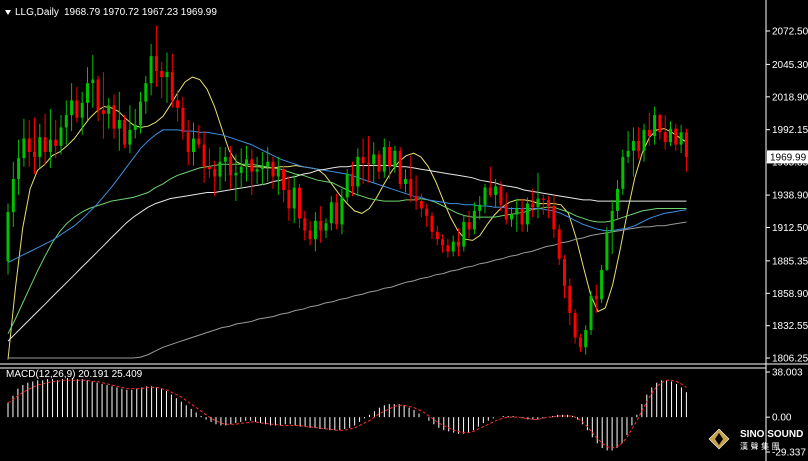 This screenshot has height=461, width=808. I want to click on macd-tick-label: 0.00, so click(782, 418).